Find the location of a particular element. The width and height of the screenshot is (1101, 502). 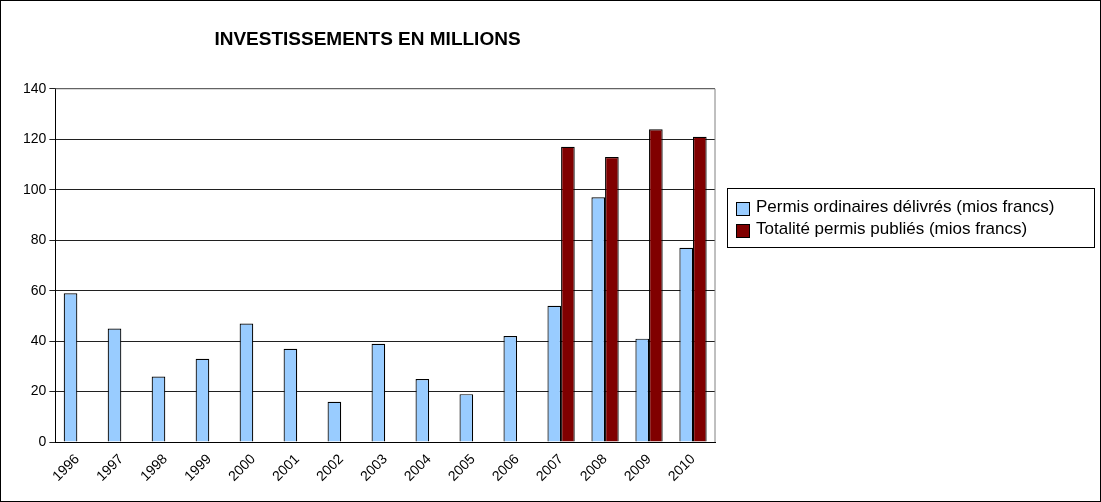

chart-title: INVESTISSEMENTS EN MILLIONS is located at coordinates (367, 38).